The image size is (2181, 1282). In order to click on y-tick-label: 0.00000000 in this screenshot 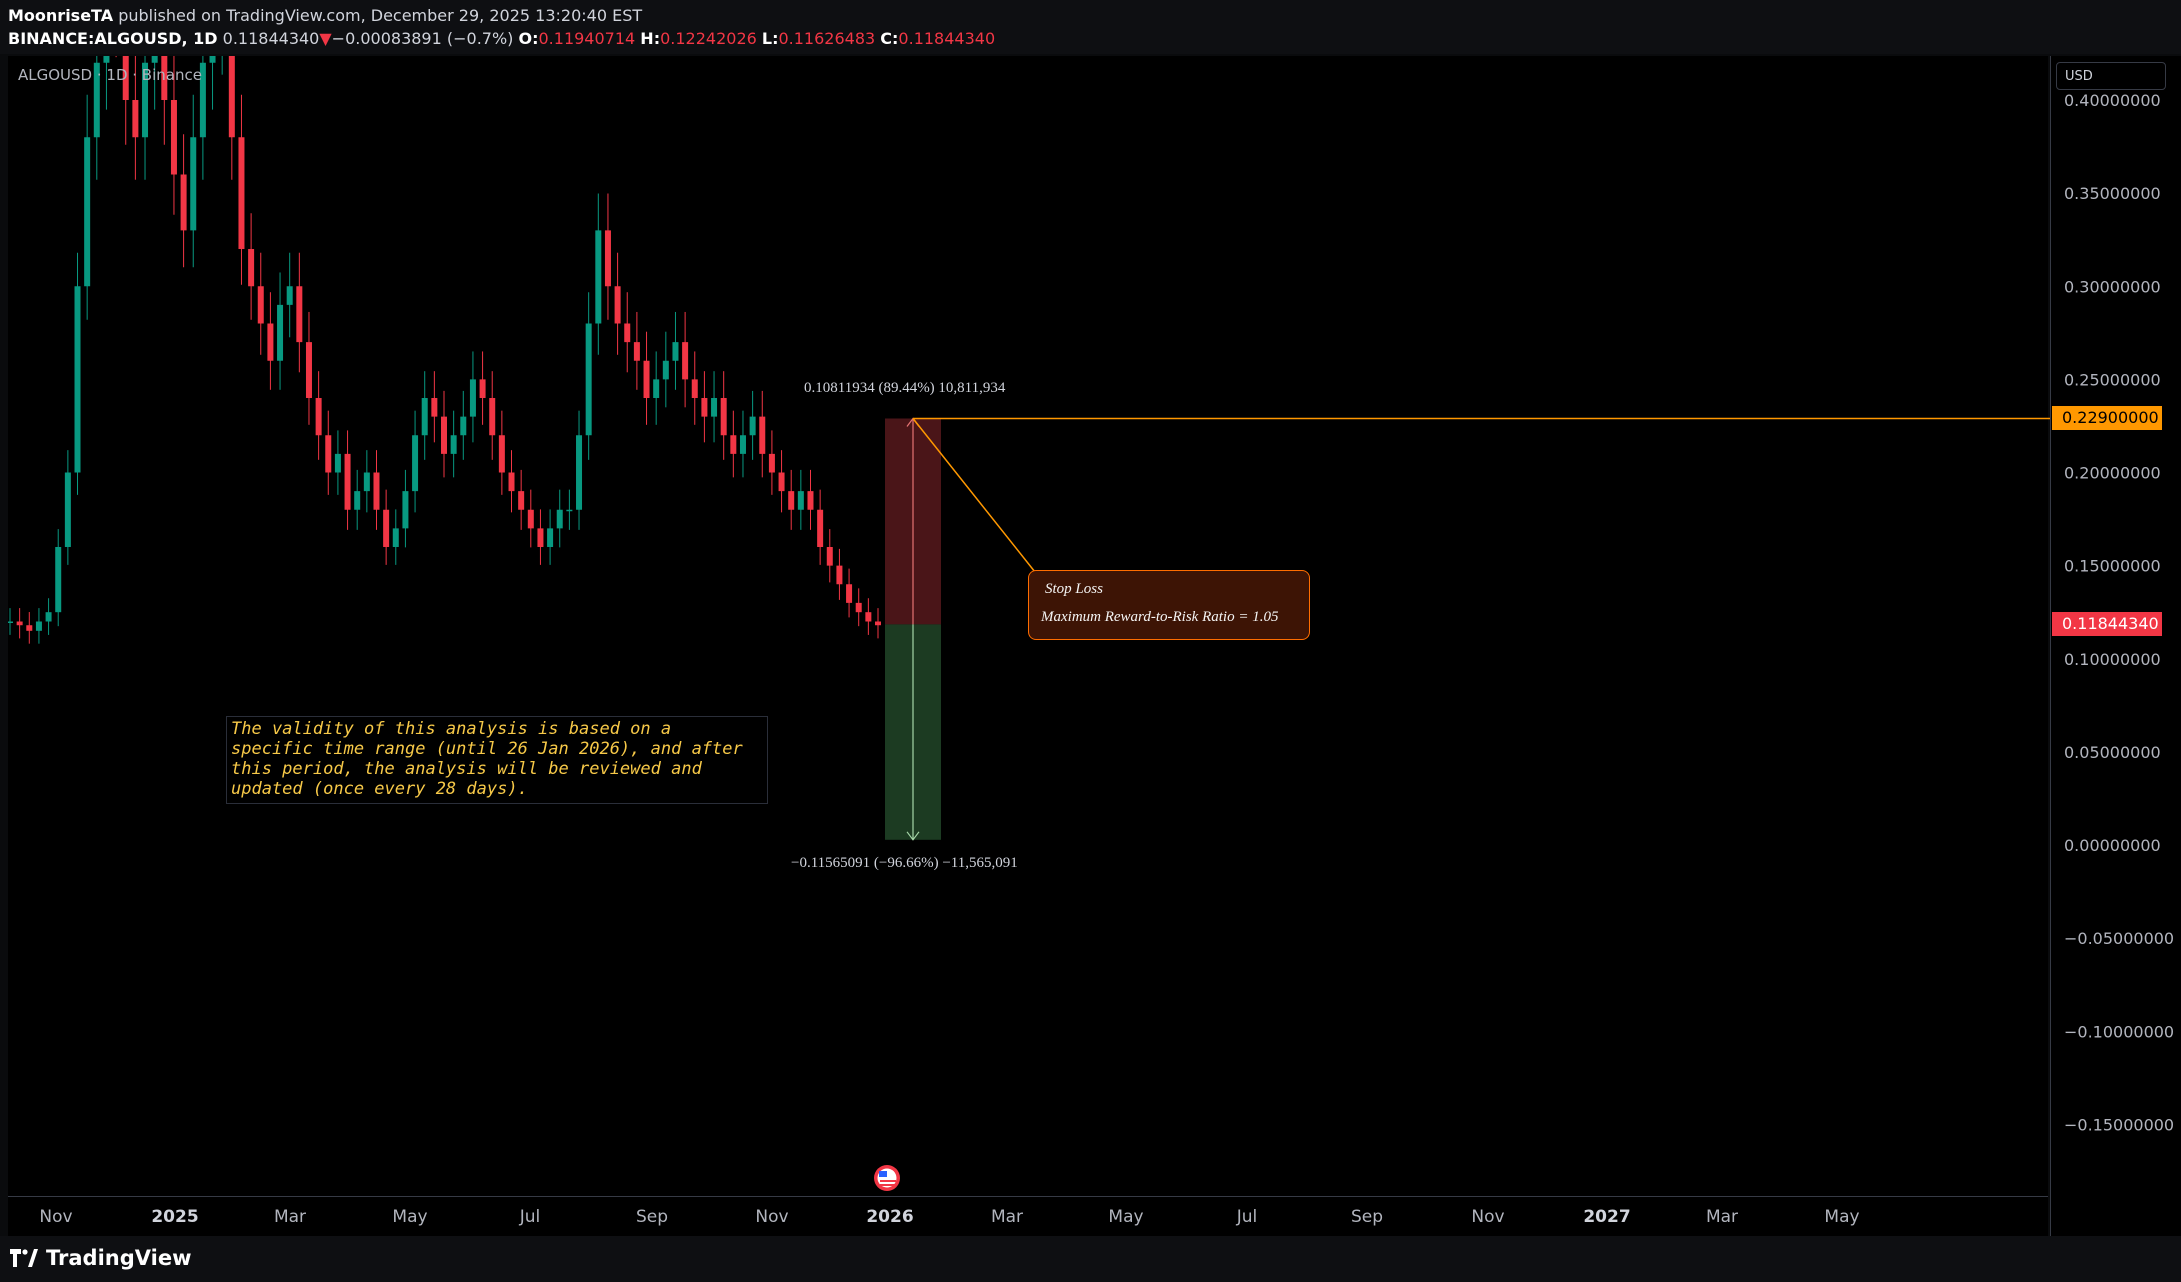, I will do `click(2112, 845)`.